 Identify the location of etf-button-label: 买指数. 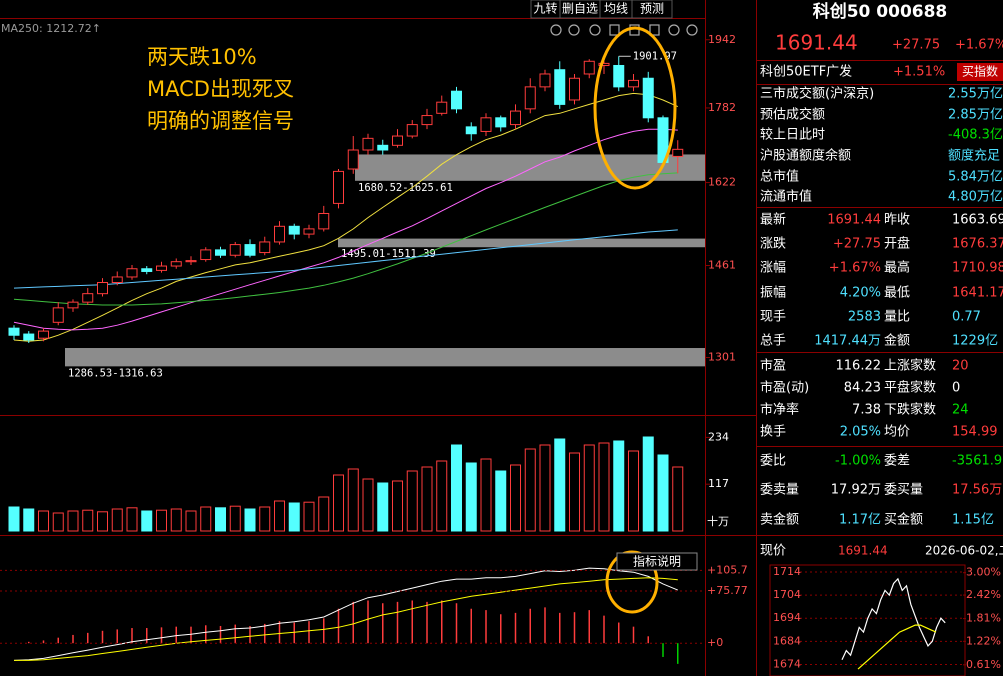
(980, 71).